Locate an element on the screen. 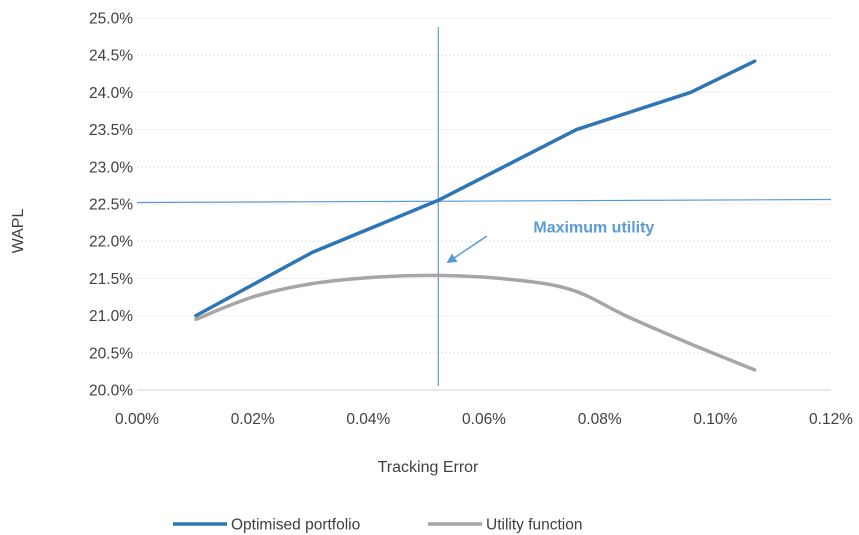 The width and height of the screenshot is (859, 535). x-axis-ticks: 0.00% 0.02% 0.04% 0.06% 0.08% 0.10% 0.12% is located at coordinates (484, 419).